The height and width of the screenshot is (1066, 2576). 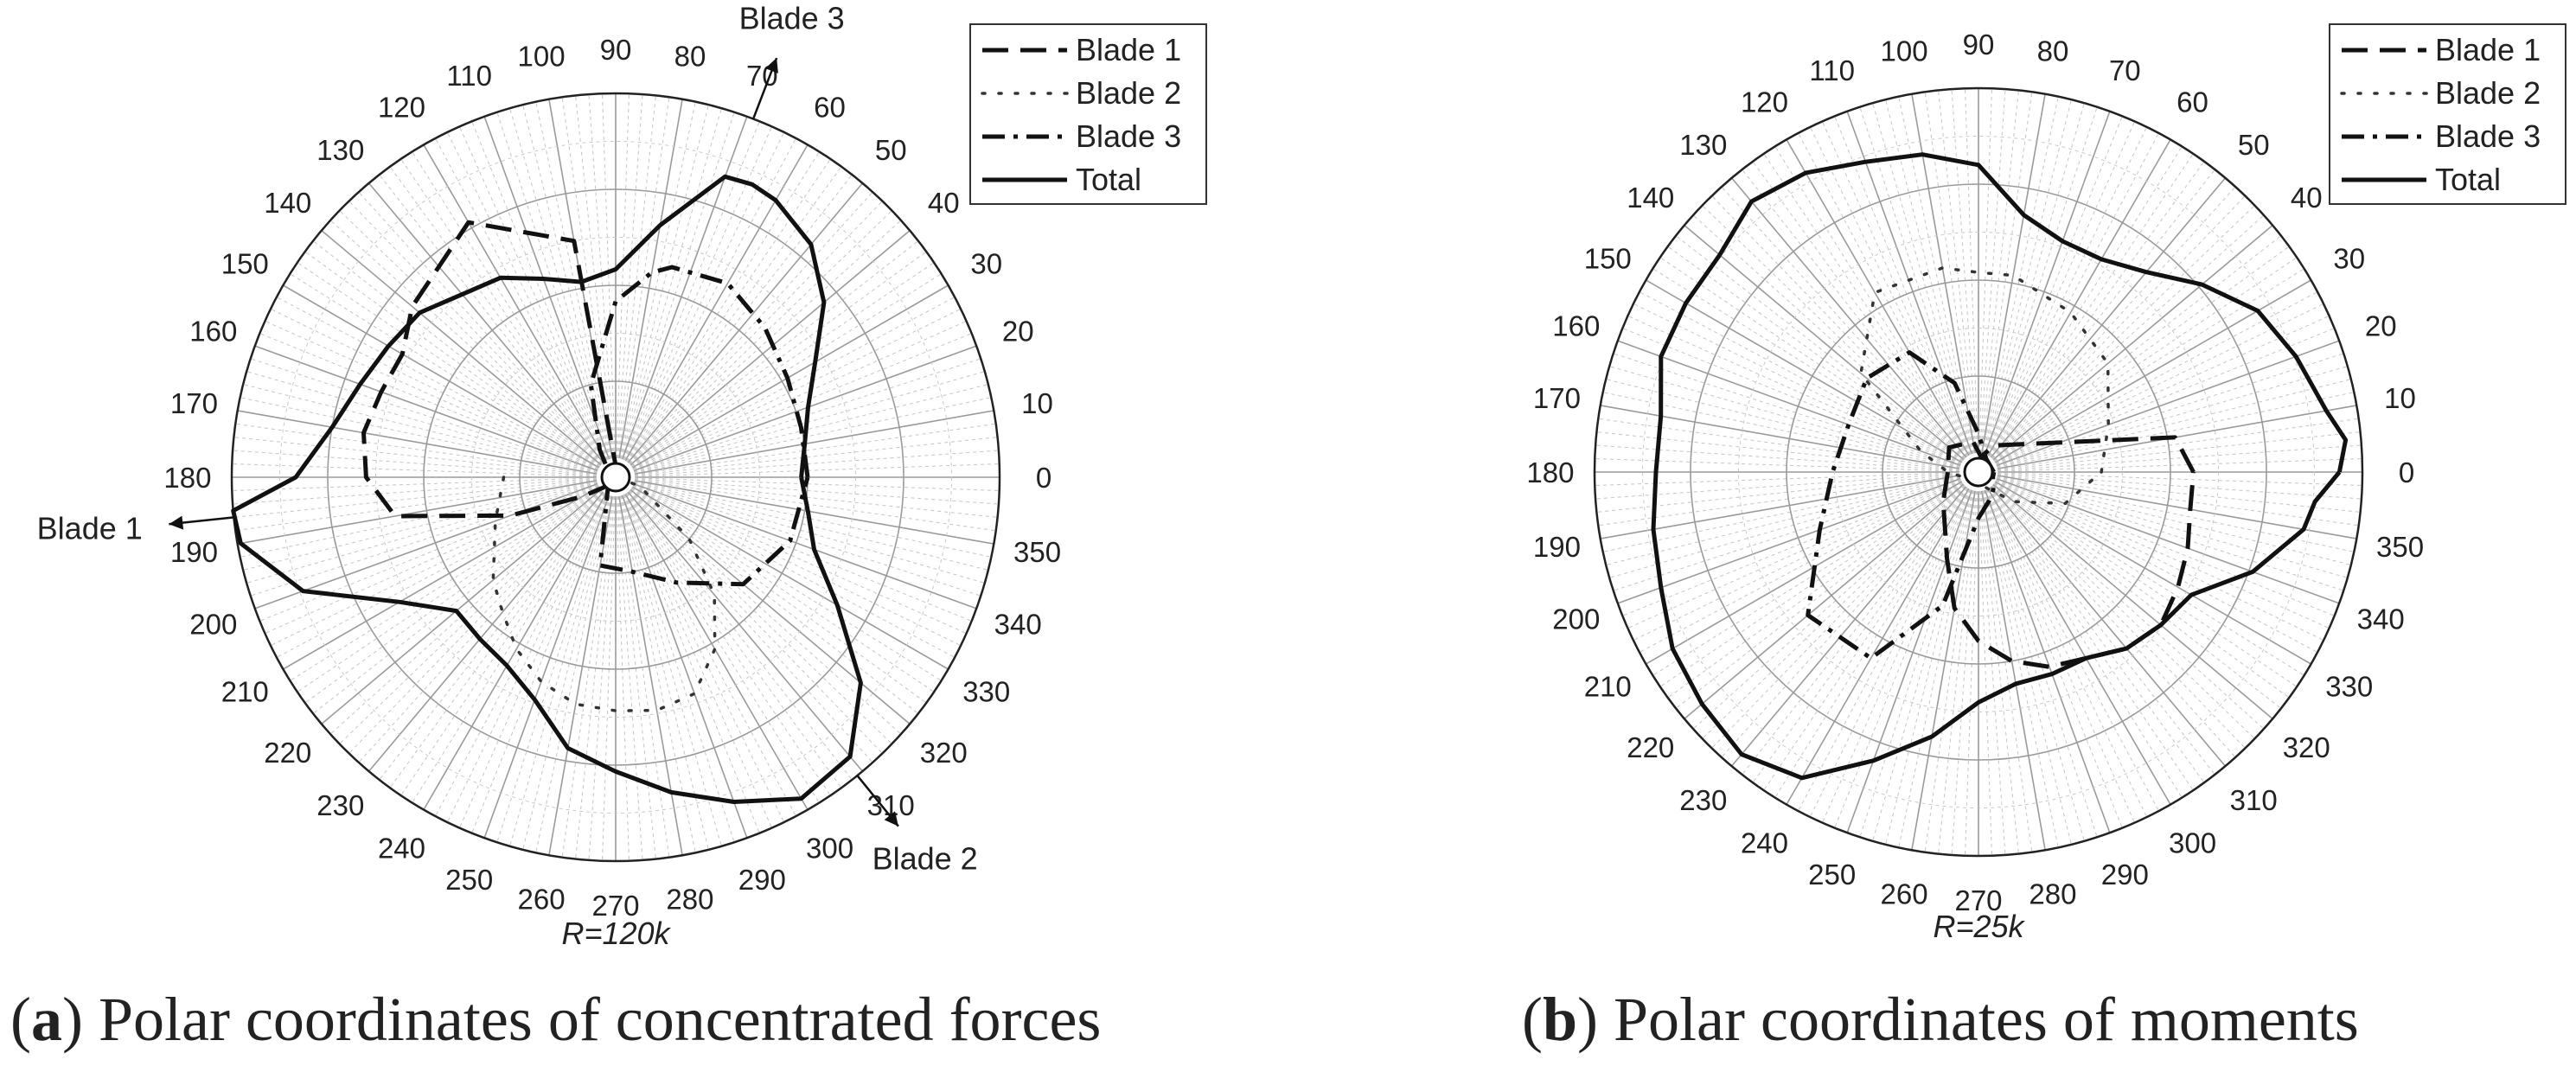 What do you see at coordinates (1650, 747) in the screenshot?
I see `angle-tick-label: 220` at bounding box center [1650, 747].